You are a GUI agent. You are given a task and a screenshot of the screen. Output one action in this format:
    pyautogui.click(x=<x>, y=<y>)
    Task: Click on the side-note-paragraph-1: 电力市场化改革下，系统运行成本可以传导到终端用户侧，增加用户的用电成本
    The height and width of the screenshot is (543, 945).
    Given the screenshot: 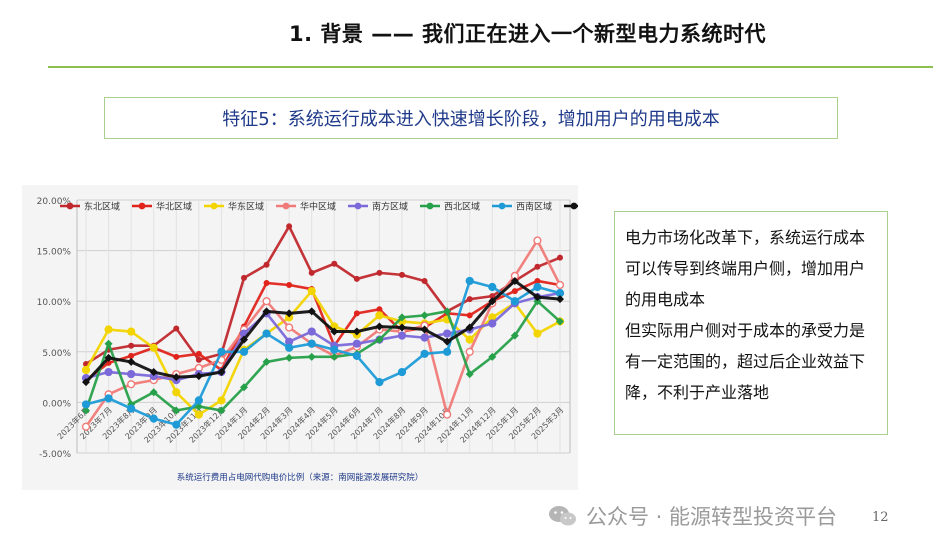 What is the action you would take?
    pyautogui.click(x=745, y=268)
    